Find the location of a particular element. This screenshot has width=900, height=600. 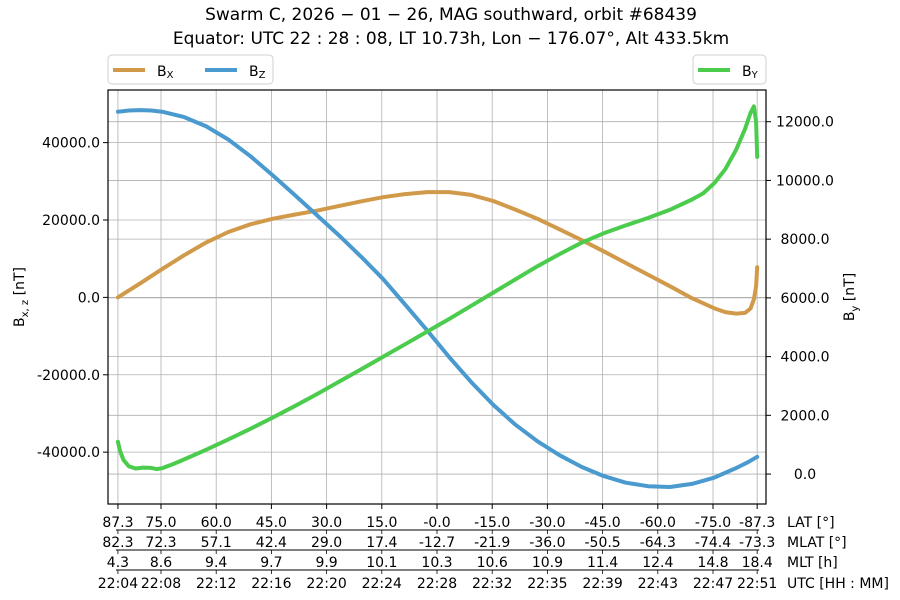

left-tick-label: 40000.0 is located at coordinates (71, 144).